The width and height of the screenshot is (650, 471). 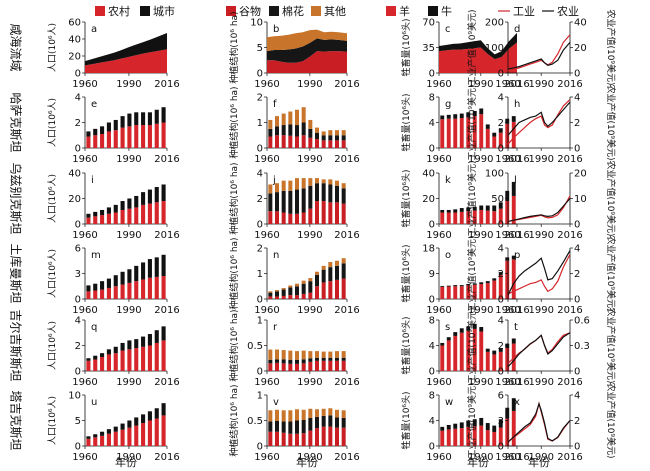 I want to click on right-y-tick-label: 0, so click(x=577, y=300).